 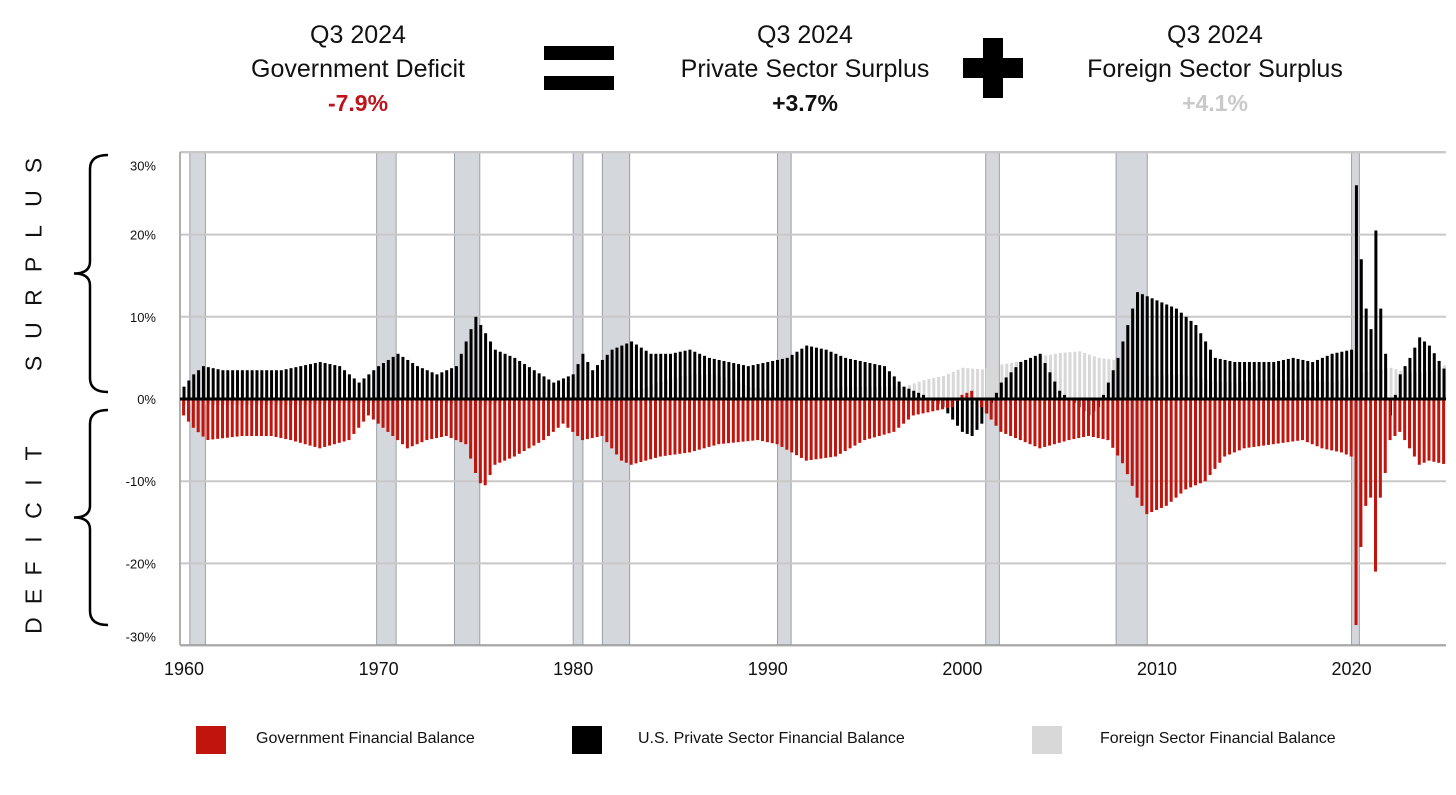 I want to click on x-tick-label: 1990, so click(x=768, y=669).